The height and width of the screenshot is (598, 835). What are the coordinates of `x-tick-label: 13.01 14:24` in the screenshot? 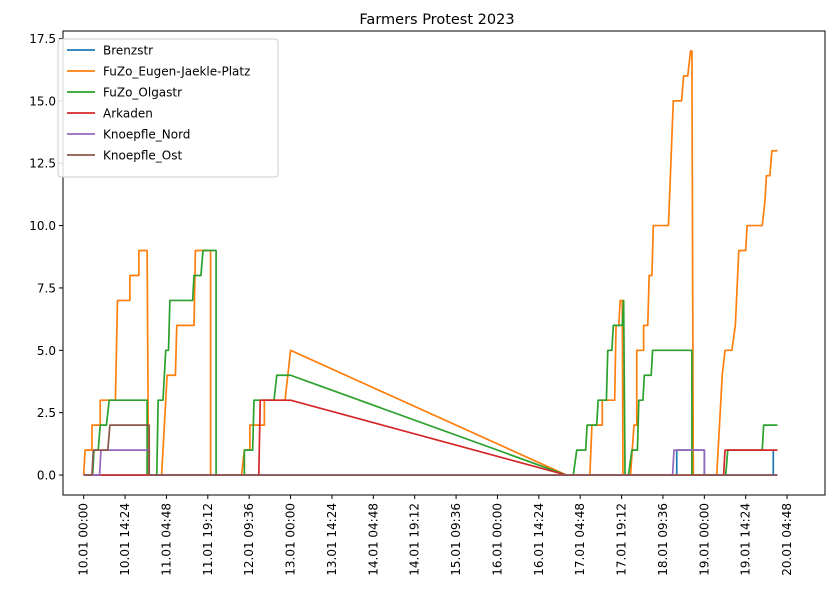 It's located at (332, 539).